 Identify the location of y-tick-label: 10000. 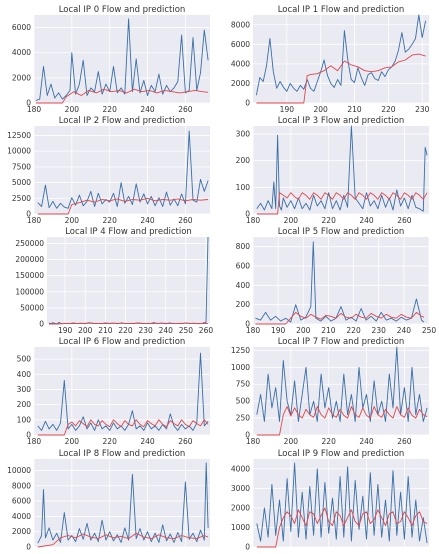
(19, 470).